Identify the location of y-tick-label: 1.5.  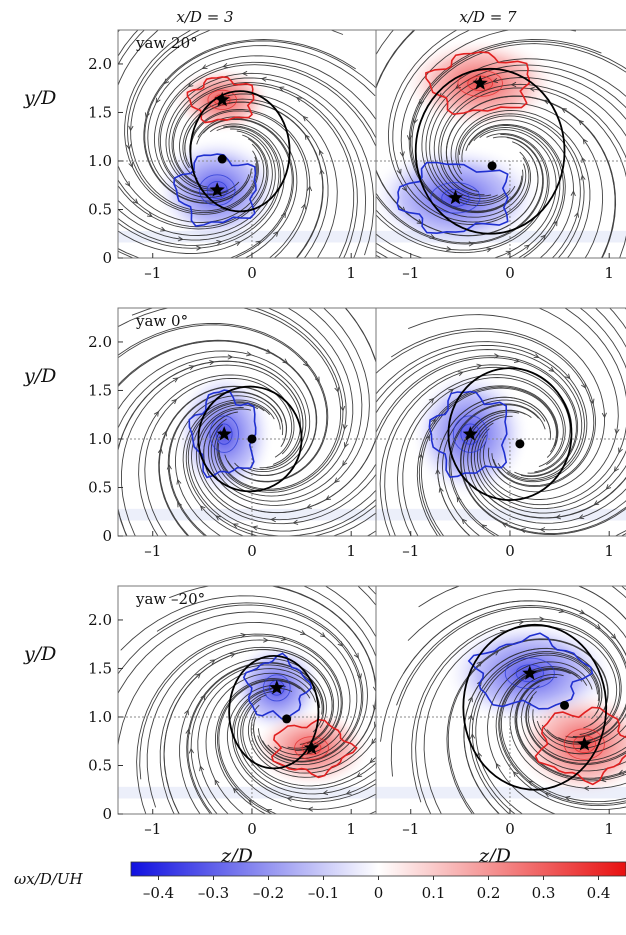
(100, 112).